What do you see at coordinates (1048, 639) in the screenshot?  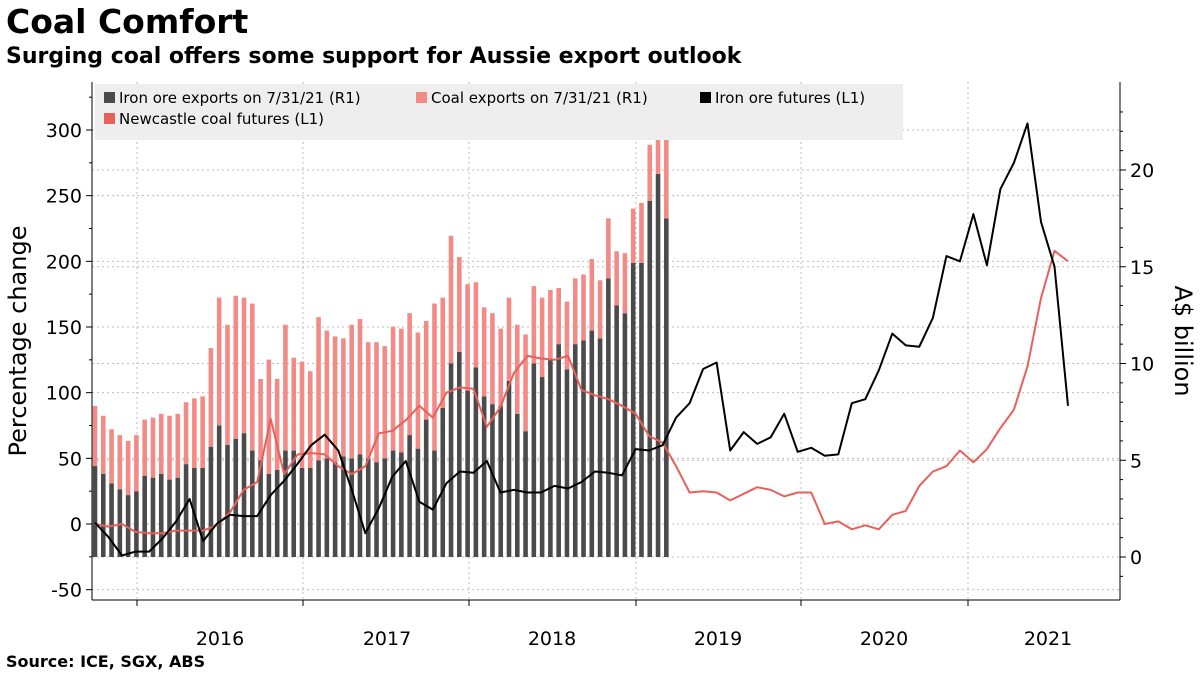 I see `x-tick-label: 2021` at bounding box center [1048, 639].